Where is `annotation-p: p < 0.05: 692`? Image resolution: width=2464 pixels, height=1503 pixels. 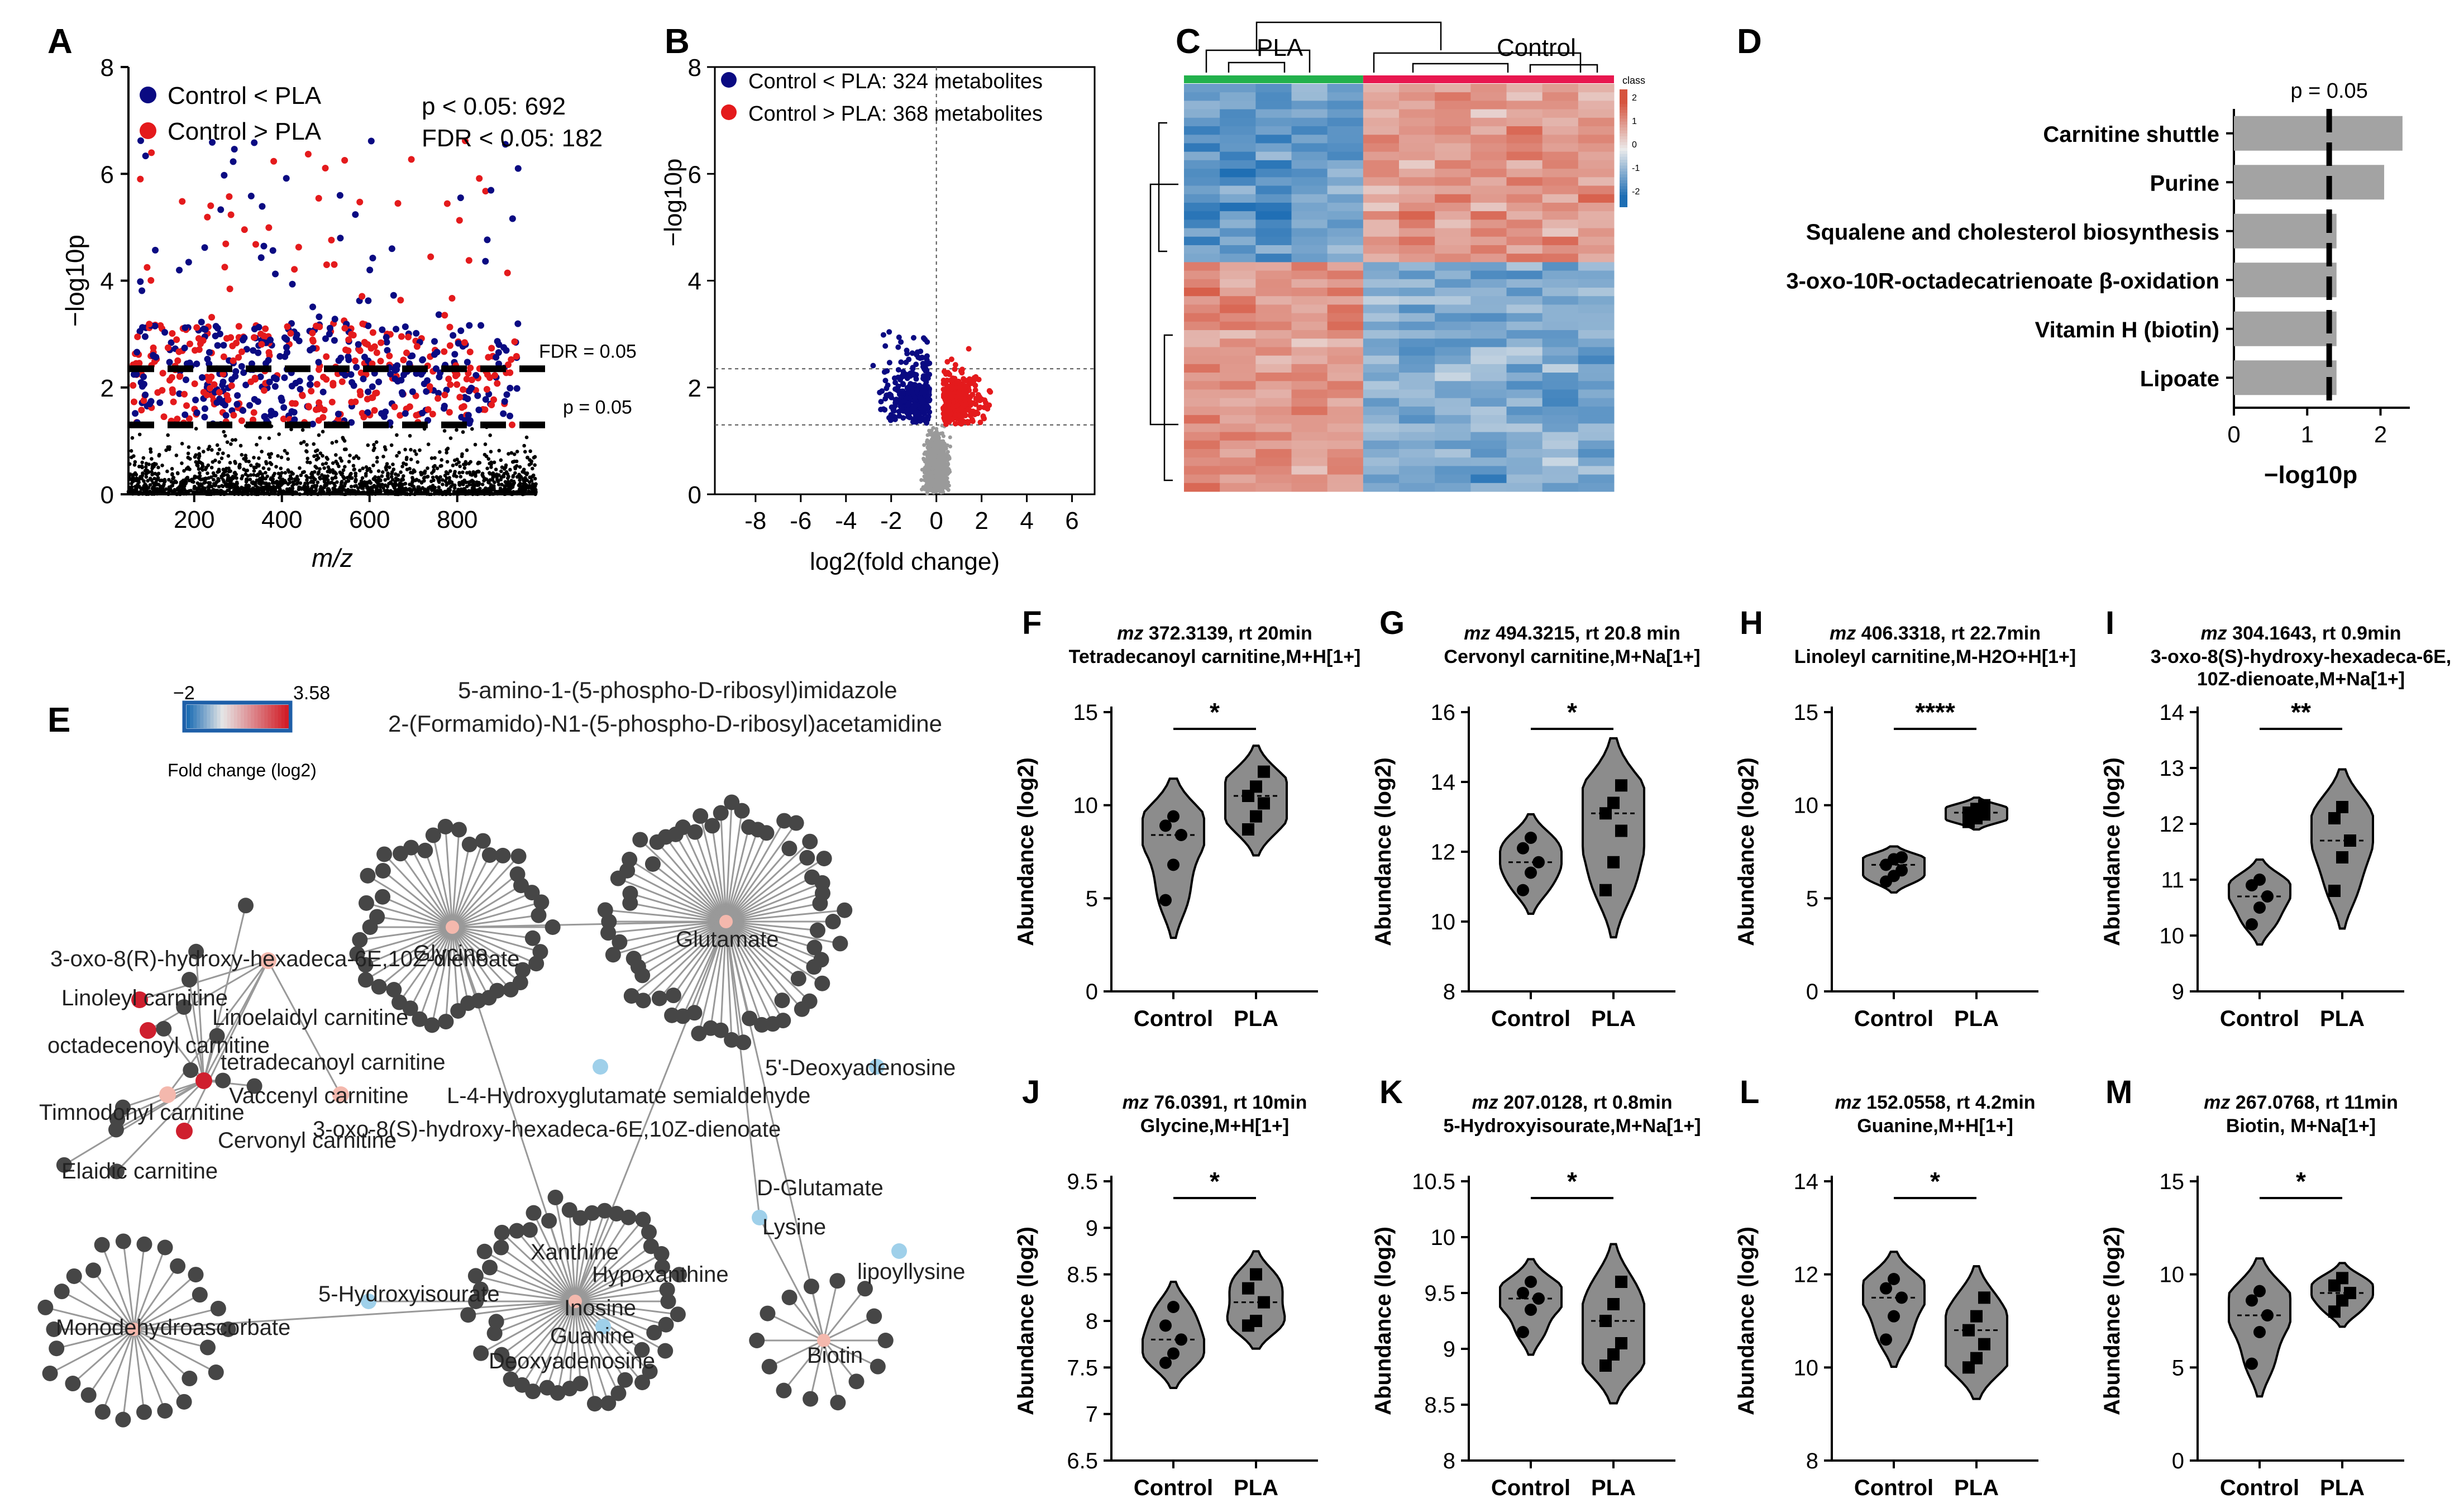 annotation-p: p < 0.05: 692 is located at coordinates (494, 106).